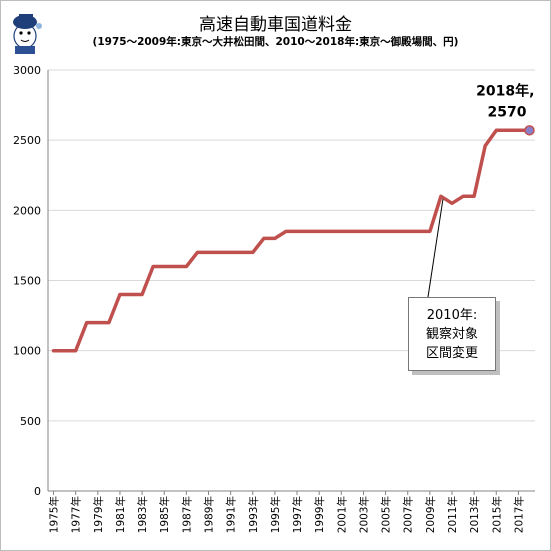 The image size is (551, 551). Describe the element at coordinates (142, 514) in the screenshot. I see `x-tick-label: 1983年` at that location.